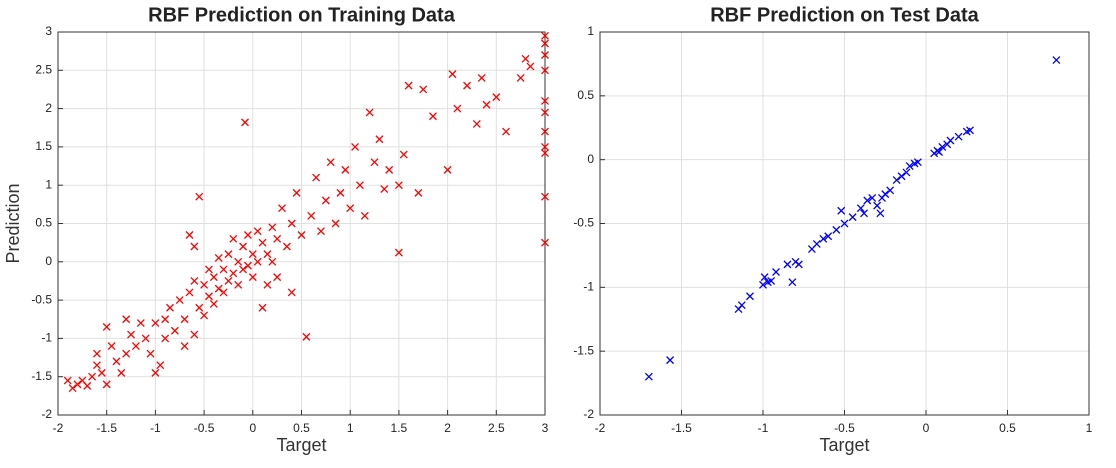 The height and width of the screenshot is (468, 1116). I want to click on x-tick-label: -2, so click(58, 428).